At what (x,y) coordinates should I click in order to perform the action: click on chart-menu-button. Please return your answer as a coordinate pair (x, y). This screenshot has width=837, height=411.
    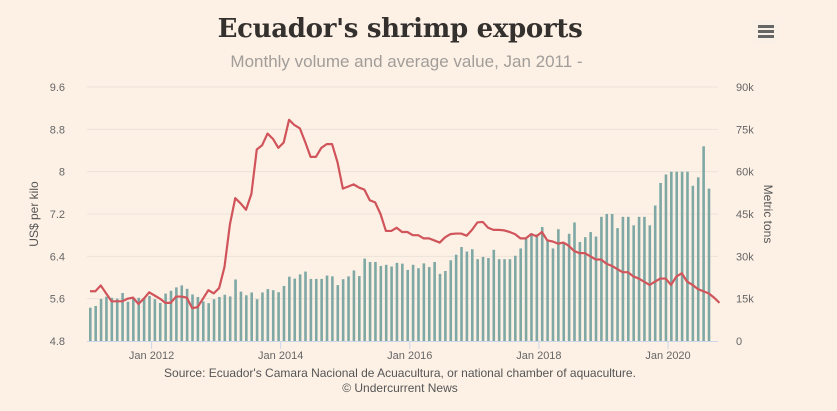
    Looking at the image, I should click on (766, 31).